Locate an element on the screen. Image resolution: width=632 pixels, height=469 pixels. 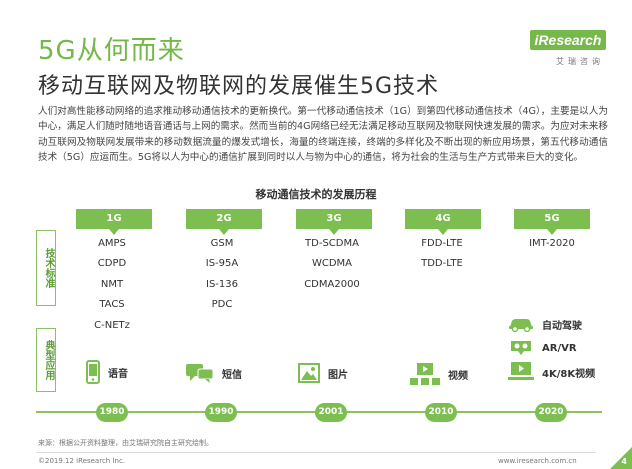
app-arvr: AR/VR is located at coordinates (542, 348).